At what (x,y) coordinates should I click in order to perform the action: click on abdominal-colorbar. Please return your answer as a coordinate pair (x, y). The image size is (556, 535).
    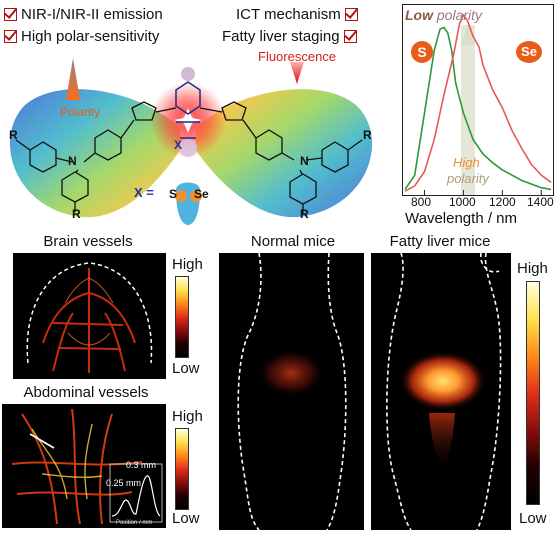
    Looking at the image, I should click on (182, 469).